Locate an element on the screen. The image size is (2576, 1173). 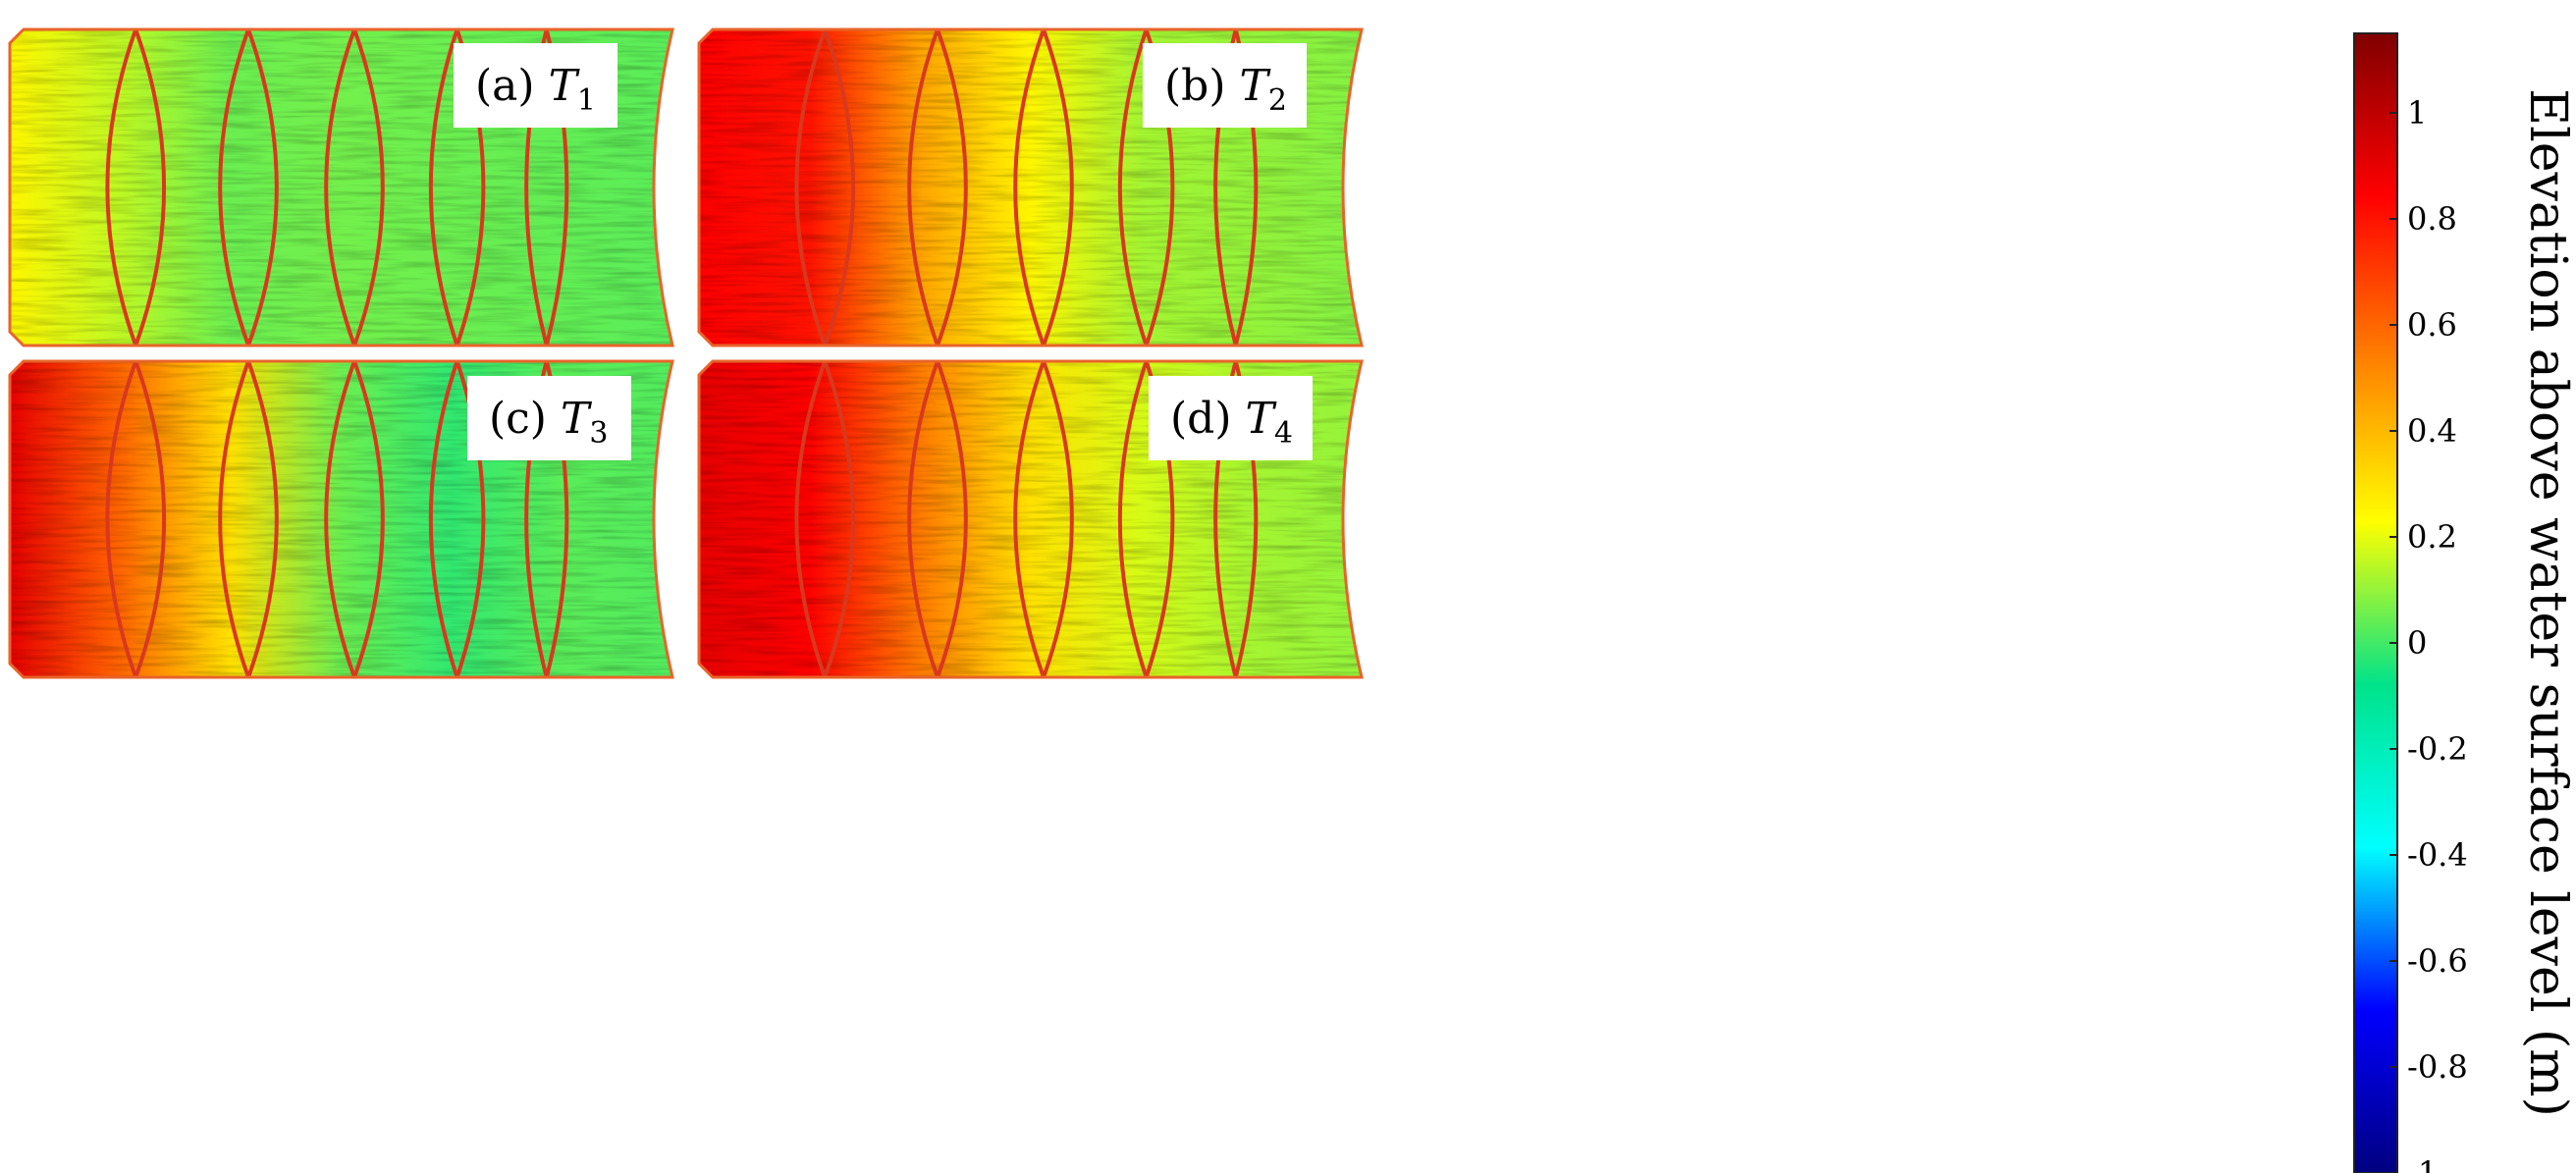
colorbar-tick-label: 0.8 is located at coordinates (2432, 219).